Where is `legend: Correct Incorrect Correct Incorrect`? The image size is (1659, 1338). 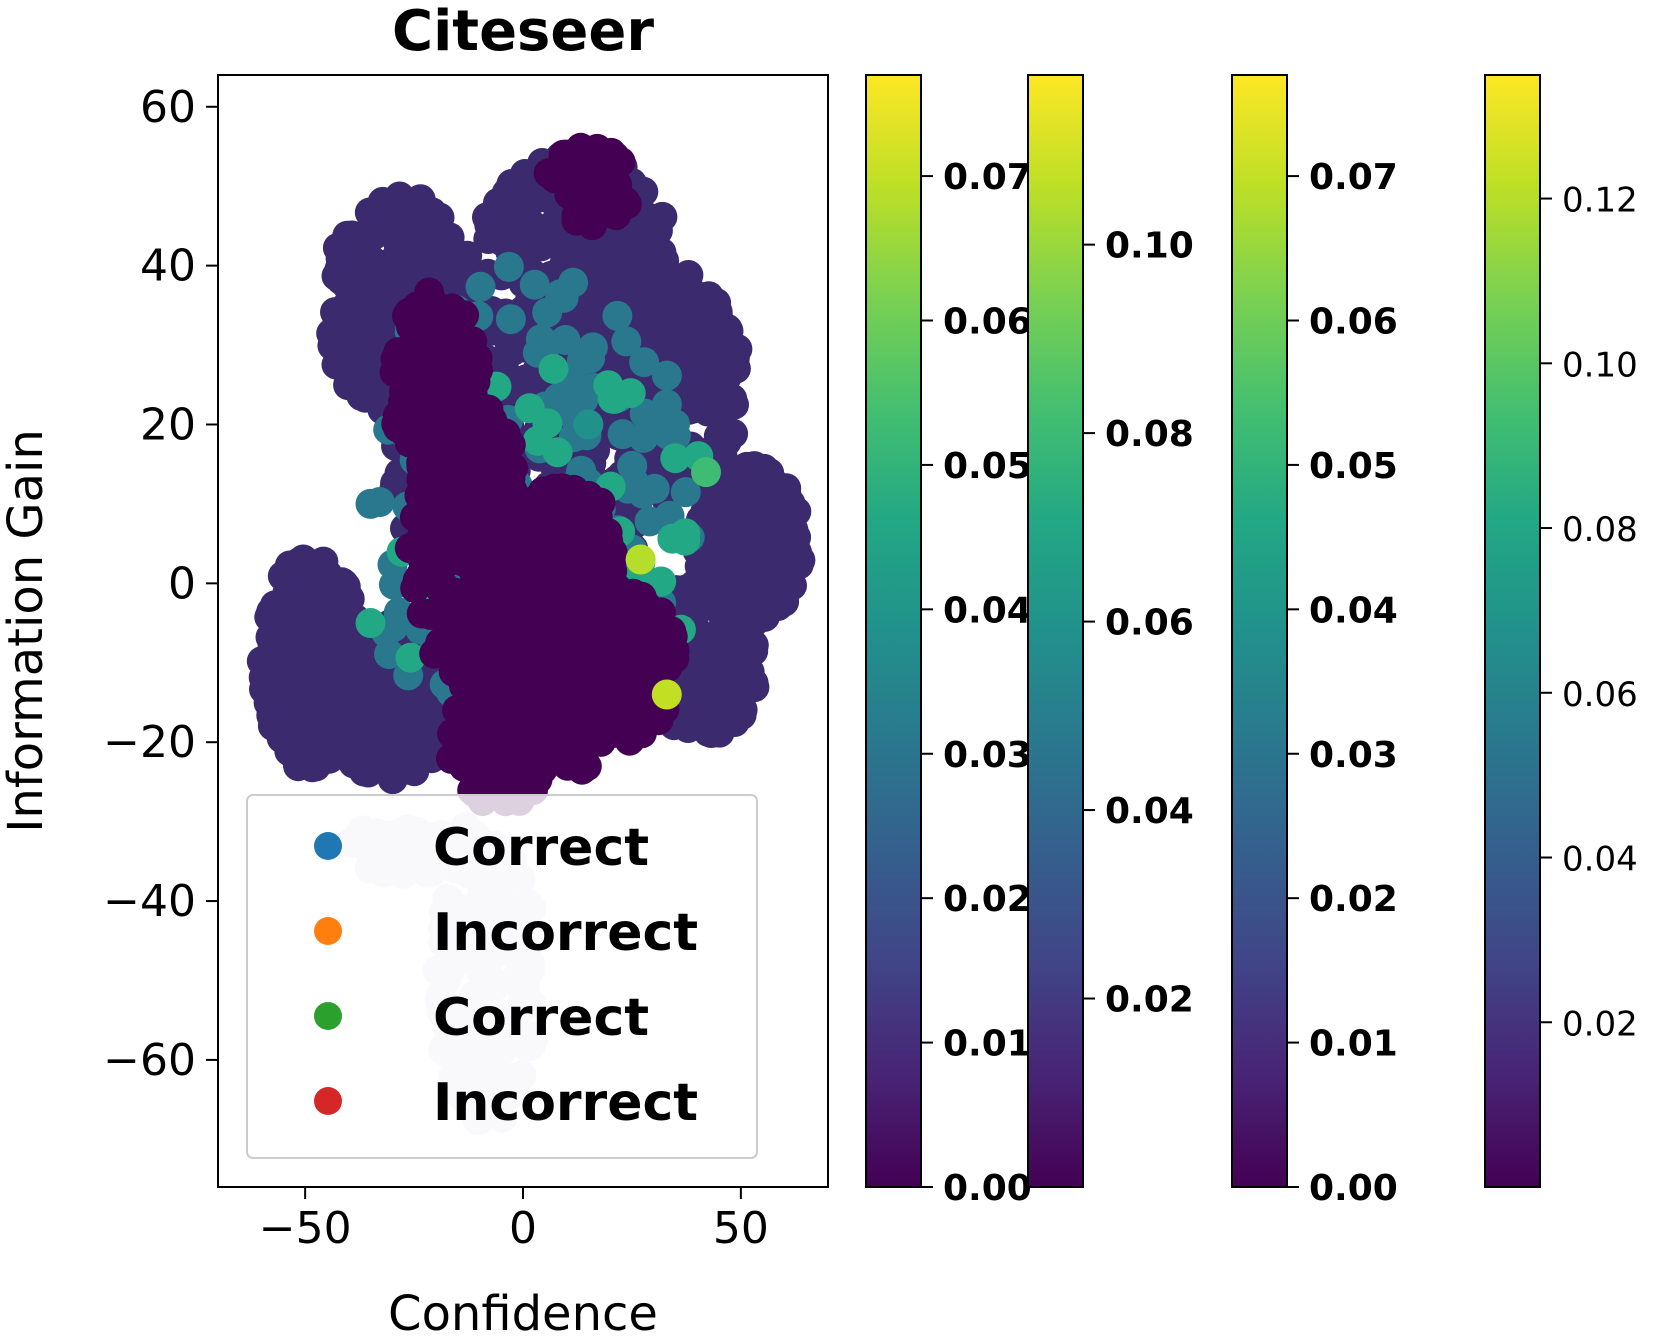 legend: Correct Incorrect Correct Incorrect is located at coordinates (502, 976).